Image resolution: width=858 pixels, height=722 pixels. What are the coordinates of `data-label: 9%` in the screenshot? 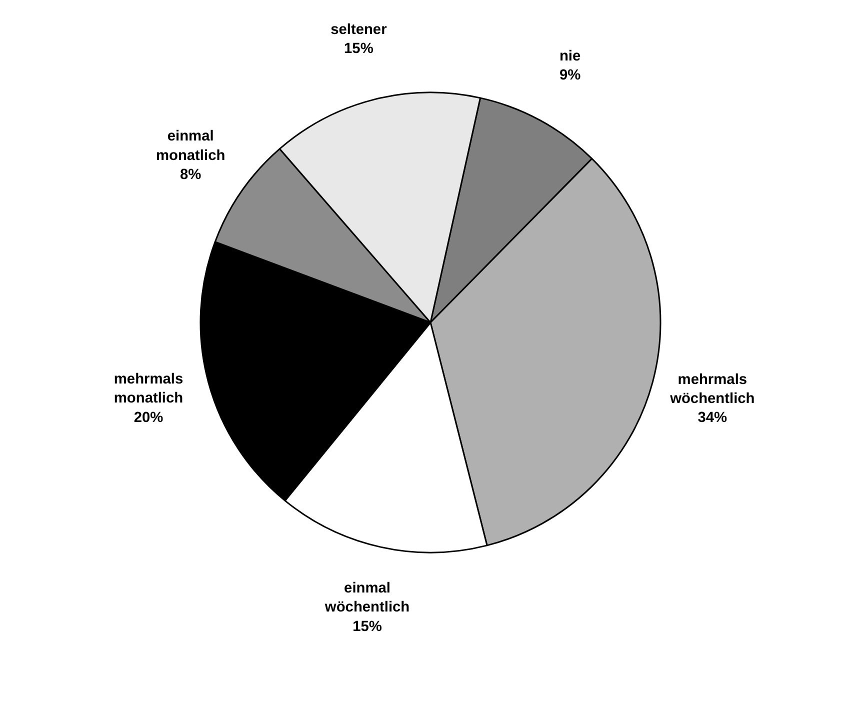 It's located at (570, 75).